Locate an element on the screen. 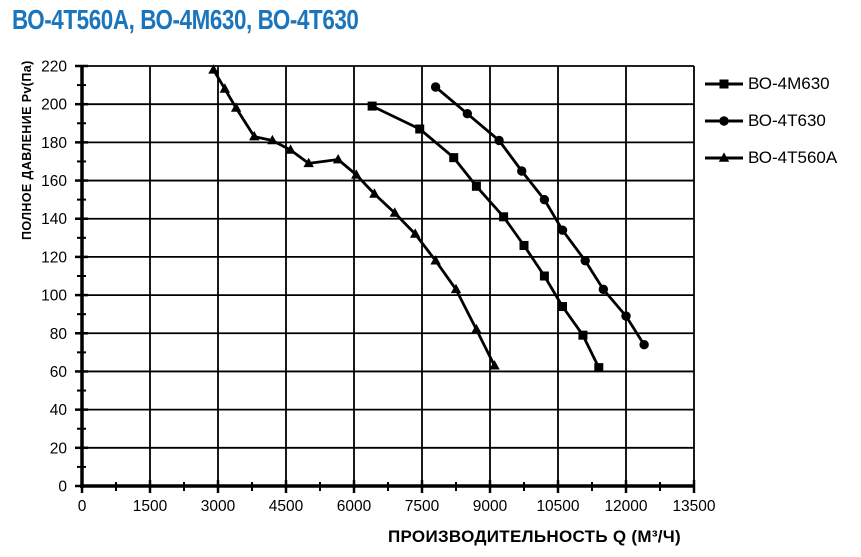  legend-circle-marker-icon is located at coordinates (724, 121).